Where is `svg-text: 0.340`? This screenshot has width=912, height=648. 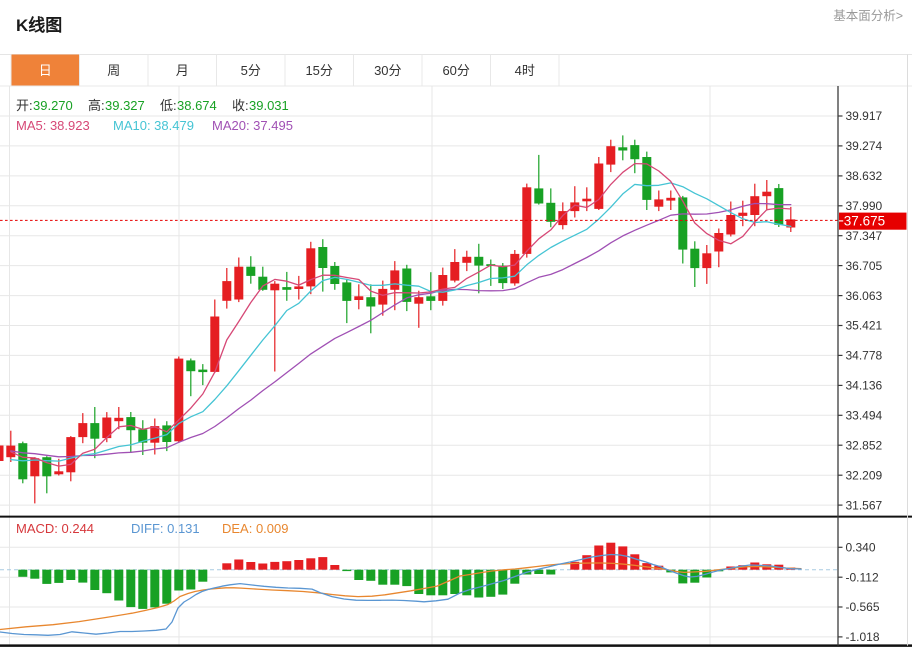 svg-text: 0.340 is located at coordinates (861, 548).